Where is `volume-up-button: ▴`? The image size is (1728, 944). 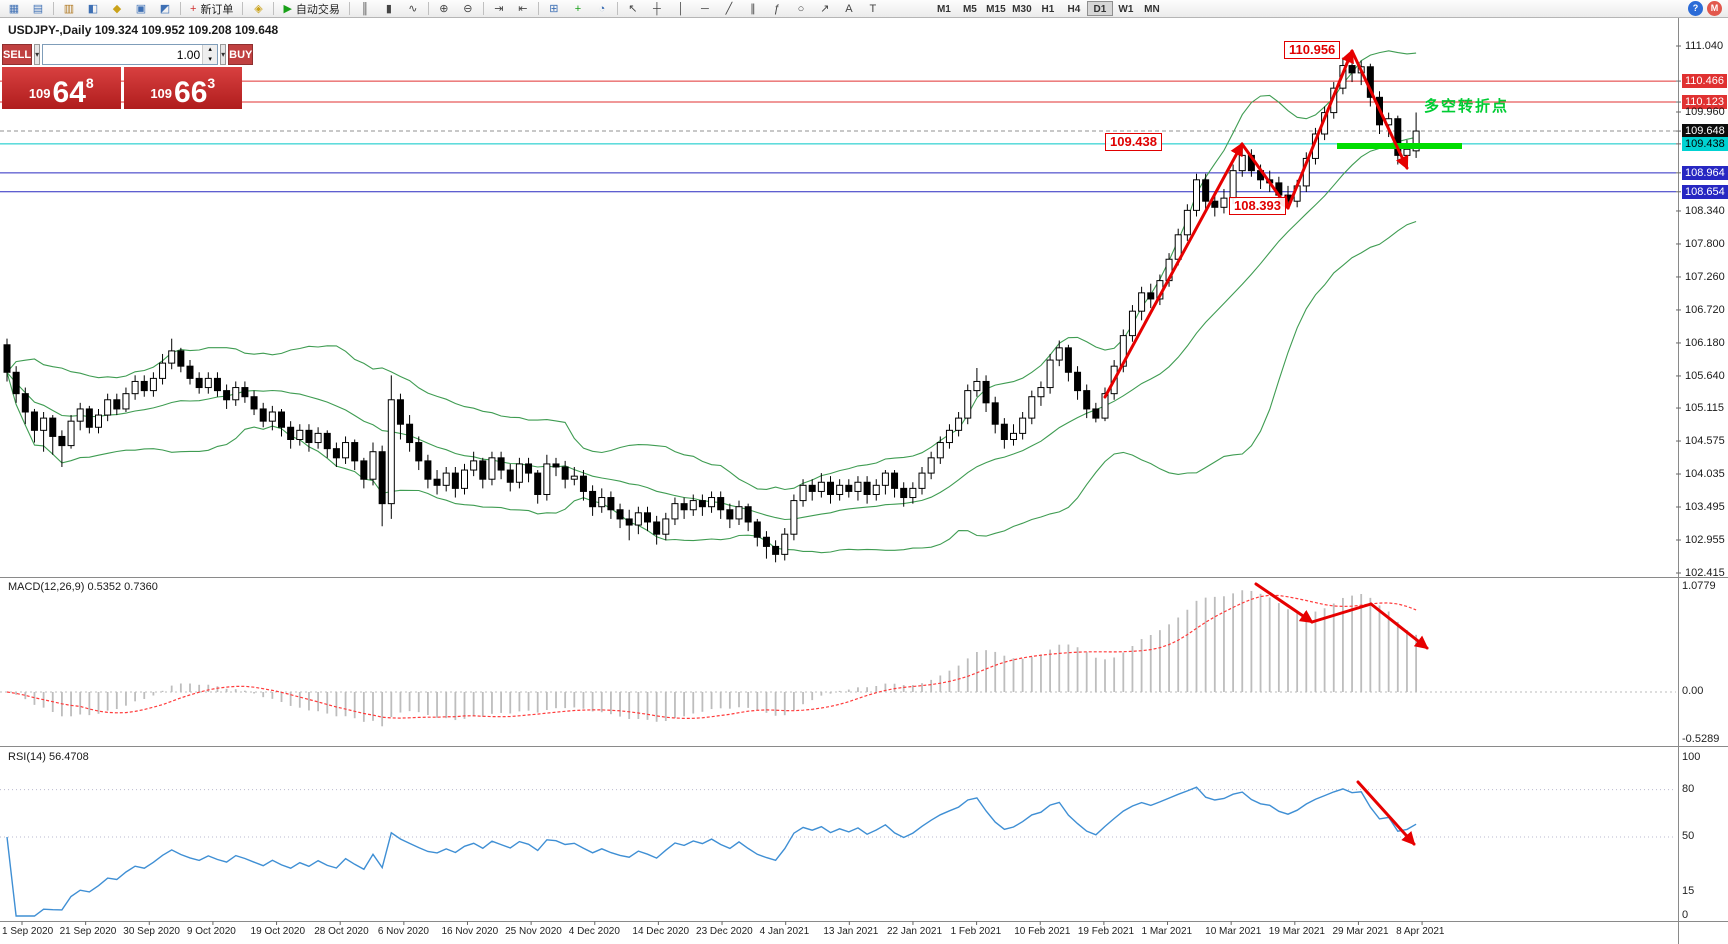 volume-up-button: ▴ is located at coordinates (210, 50).